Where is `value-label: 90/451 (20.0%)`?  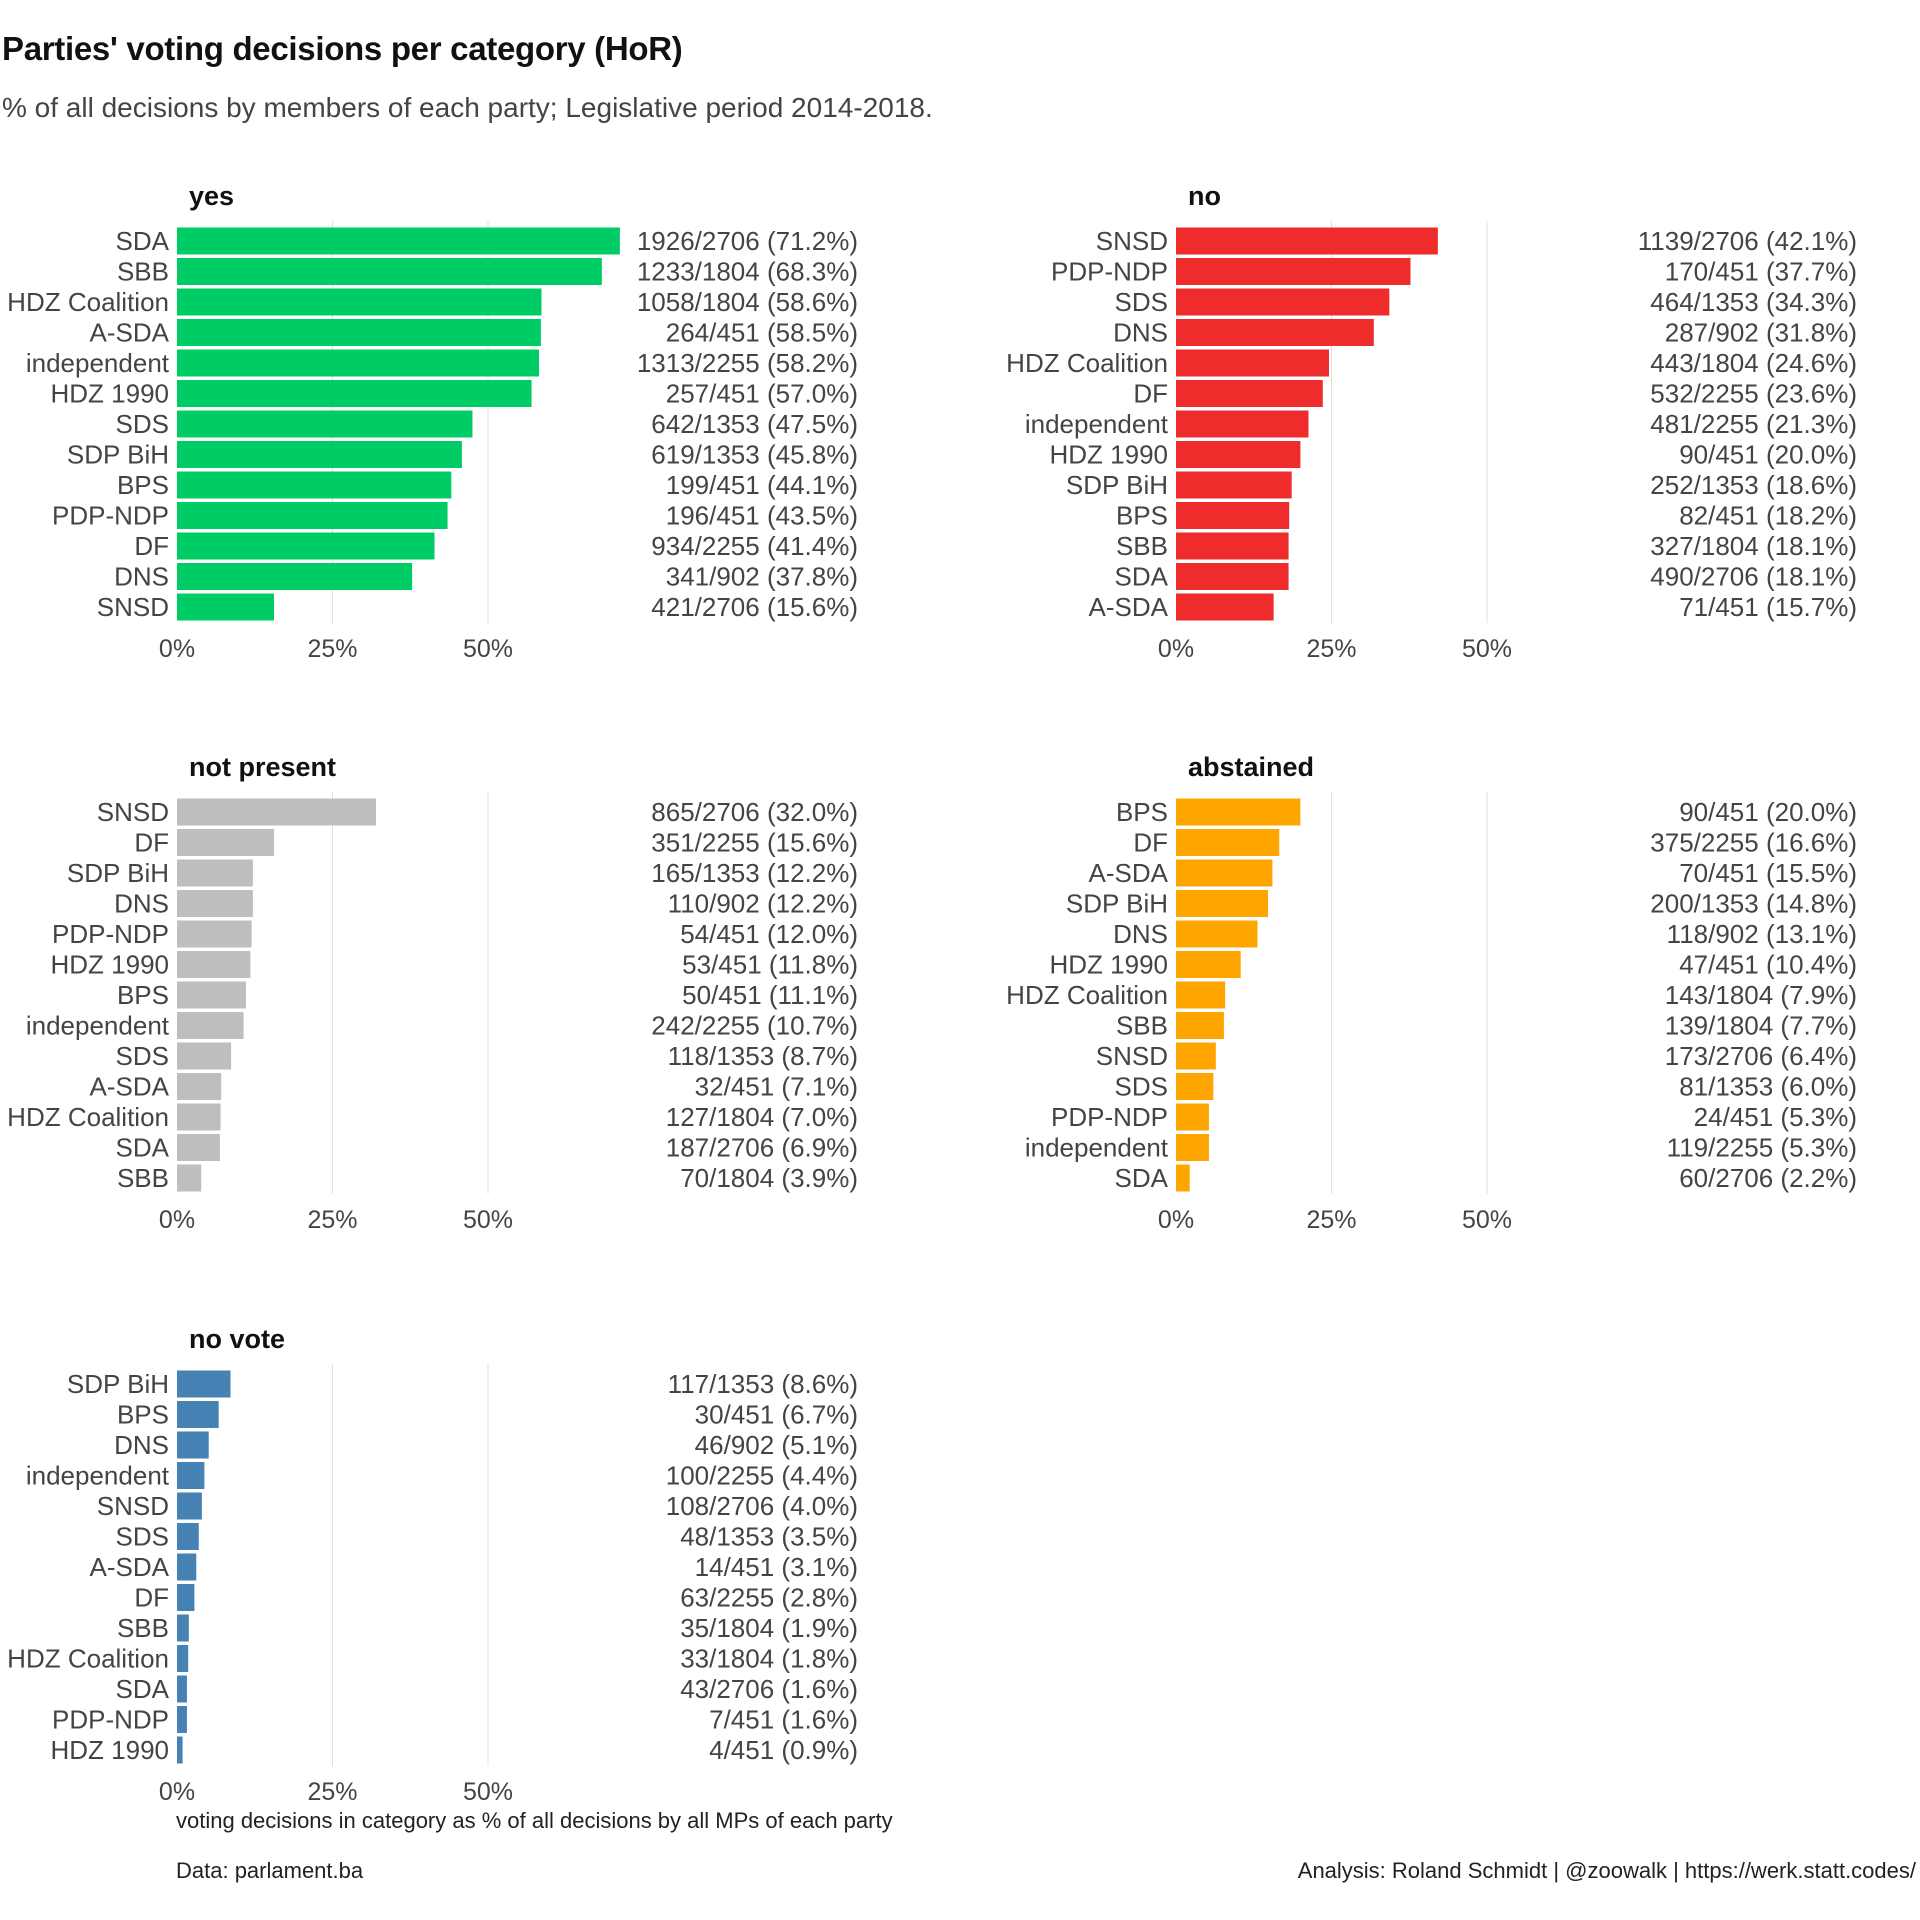
value-label: 90/451 (20.0%) is located at coordinates (1768, 812).